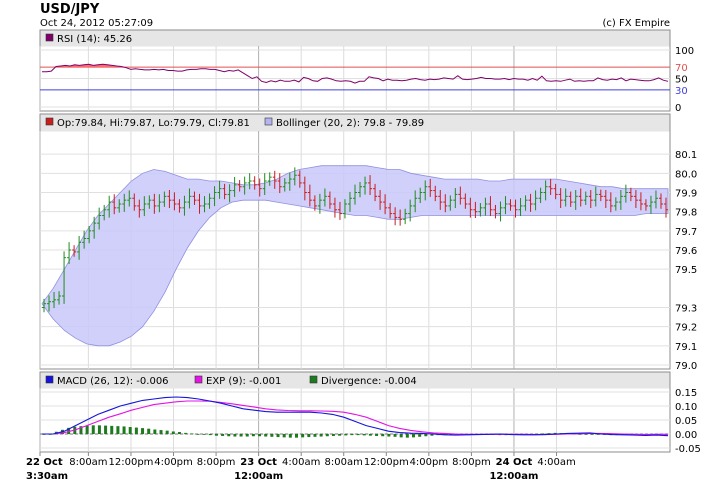 This screenshot has width=710, height=487. Describe the element at coordinates (243, 381) in the screenshot. I see `exp-legend-label: EXP (9): -0.001` at that location.